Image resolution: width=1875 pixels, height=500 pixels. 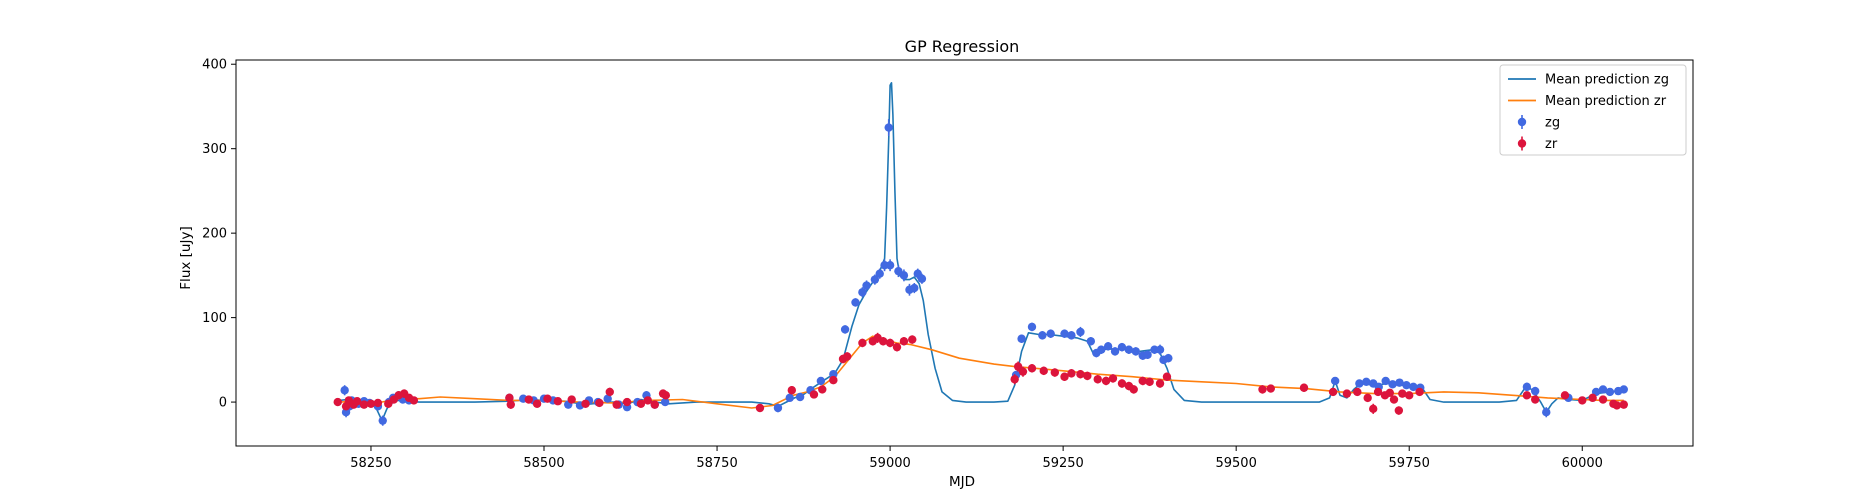 What do you see at coordinates (1593, 110) in the screenshot?
I see `legend: Mean prediction zg Mean prediction zr zg zr` at bounding box center [1593, 110].